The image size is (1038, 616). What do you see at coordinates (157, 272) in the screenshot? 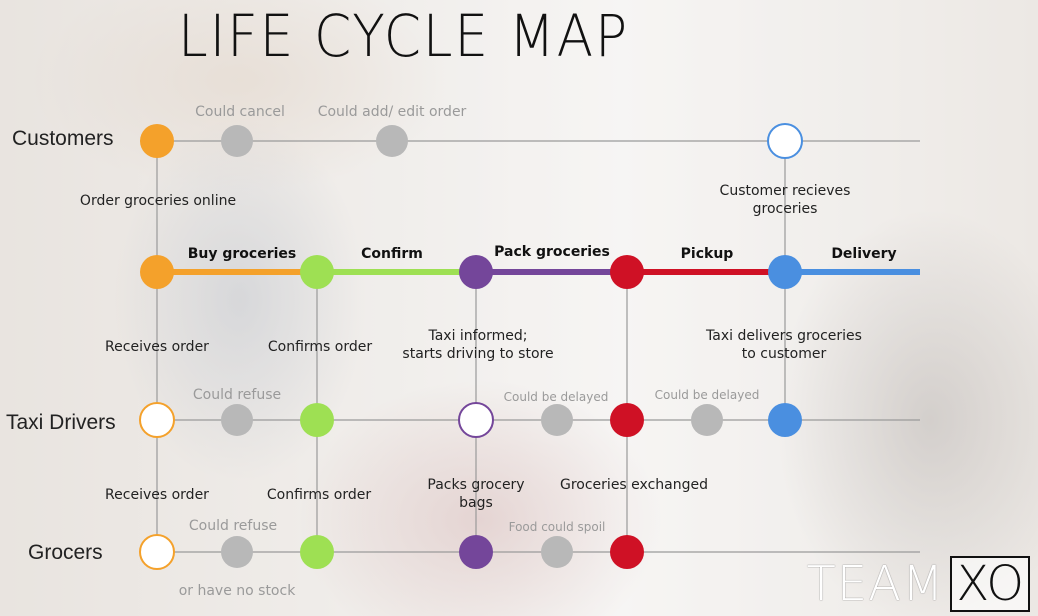
I see `node-journey-buy` at bounding box center [157, 272].